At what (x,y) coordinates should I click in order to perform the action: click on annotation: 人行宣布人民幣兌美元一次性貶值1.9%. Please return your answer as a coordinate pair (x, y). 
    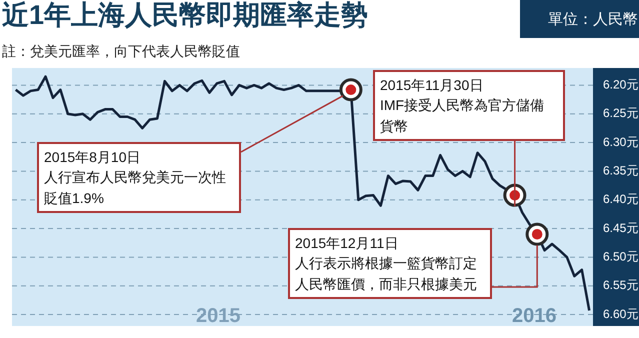
    Looking at the image, I should click on (135, 188).